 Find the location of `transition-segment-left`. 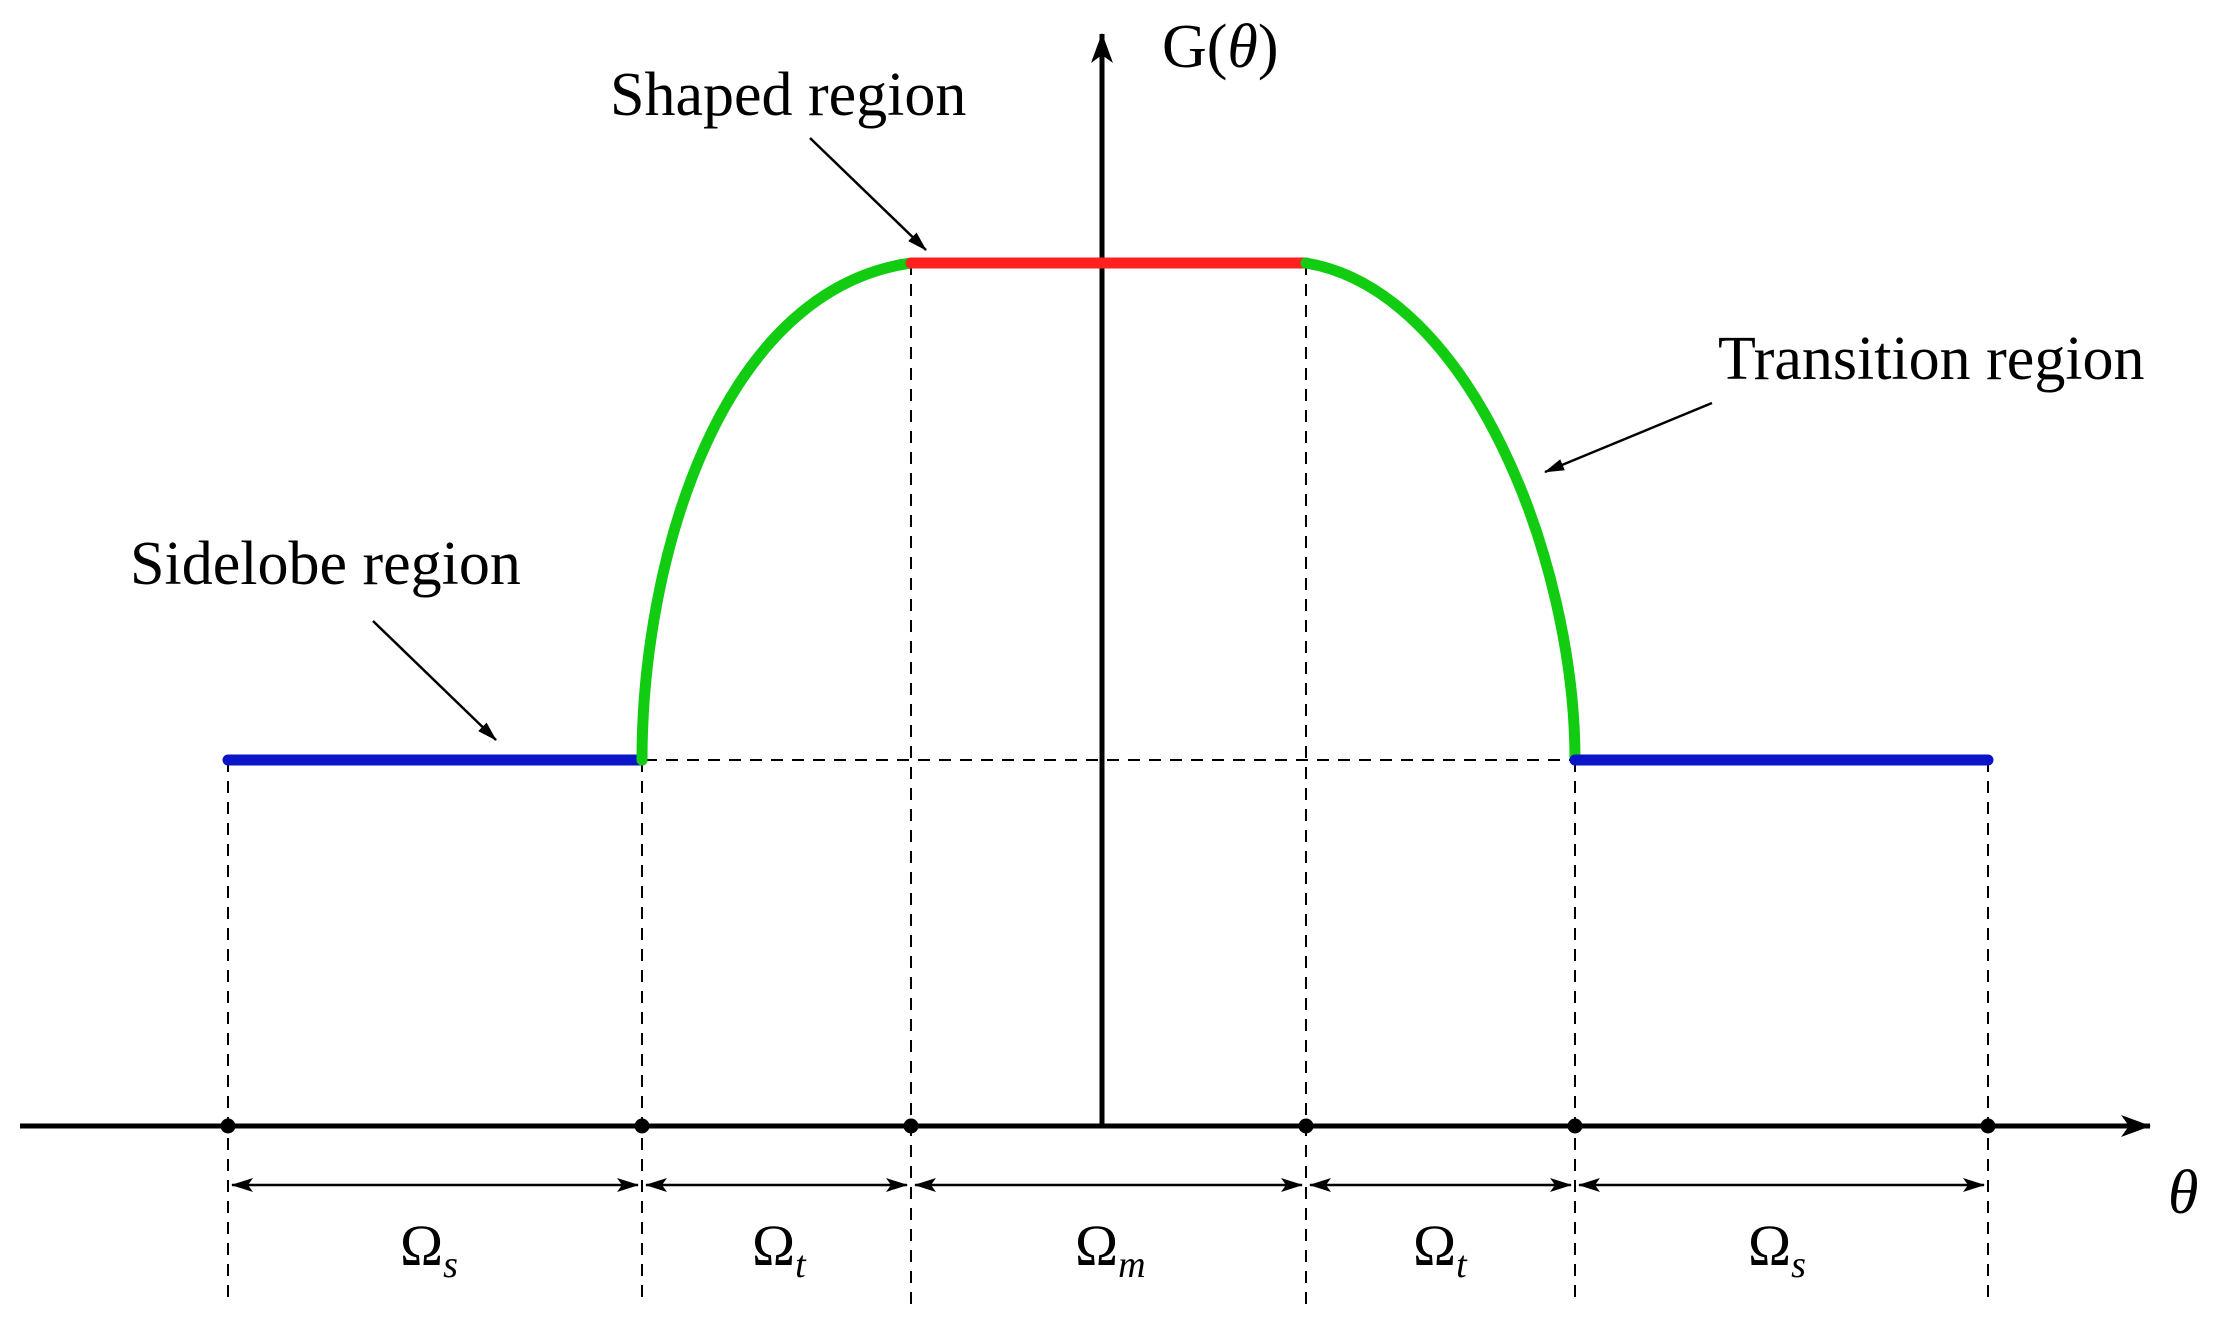

transition-segment-left is located at coordinates (776, 511).